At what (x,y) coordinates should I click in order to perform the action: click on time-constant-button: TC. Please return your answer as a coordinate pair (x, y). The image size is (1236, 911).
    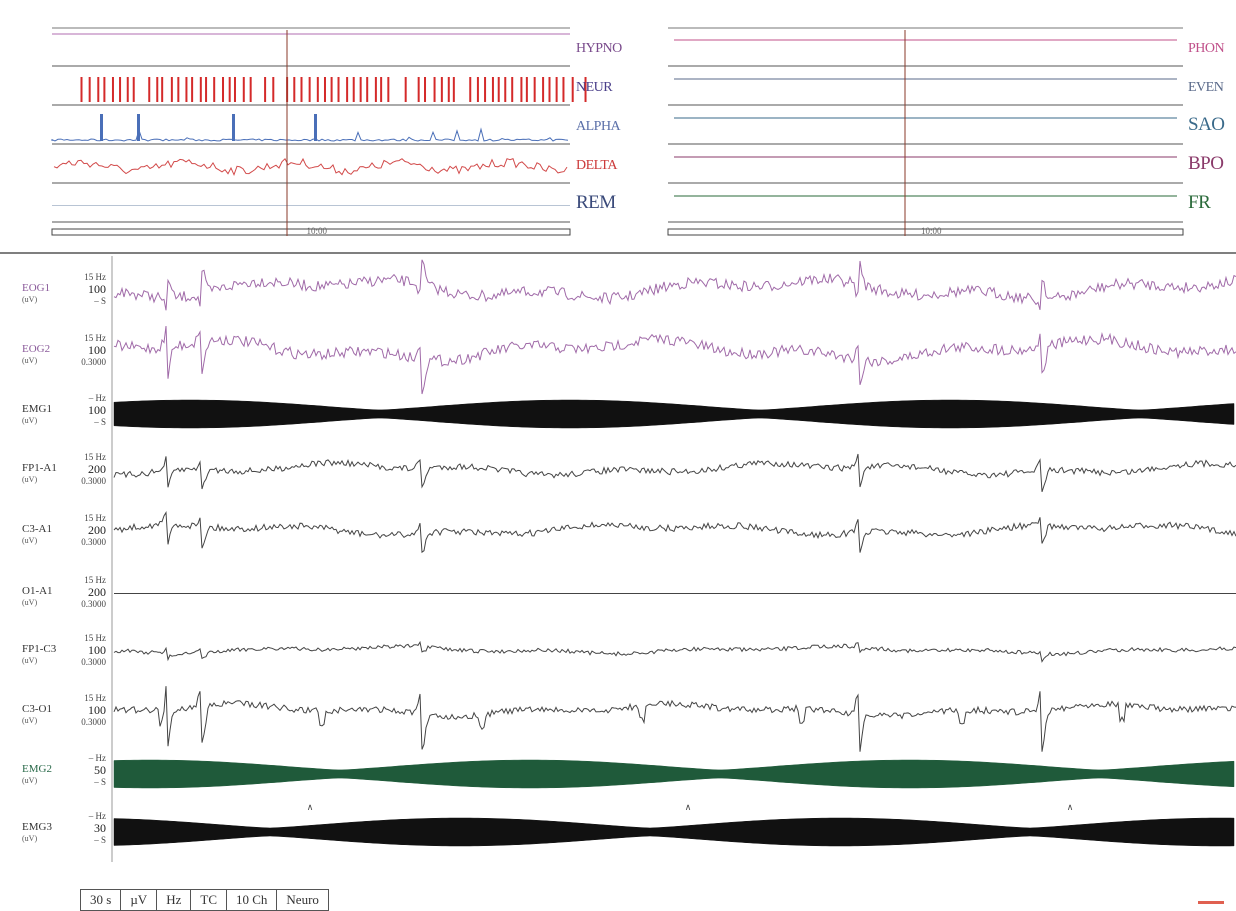
    Looking at the image, I should click on (209, 900).